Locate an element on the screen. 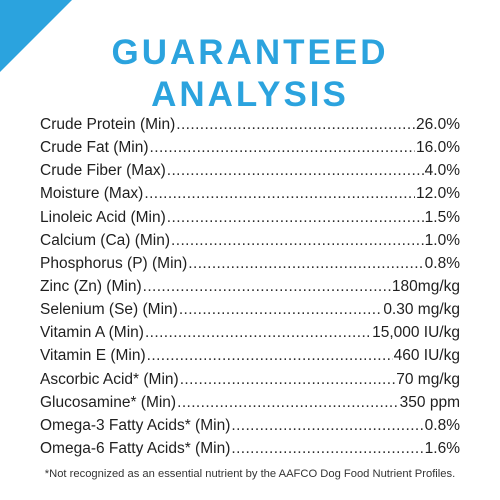 Image resolution: width=500 pixels, height=500 pixels. nutrient-value: 0.30 mg/kg is located at coordinates (421, 310).